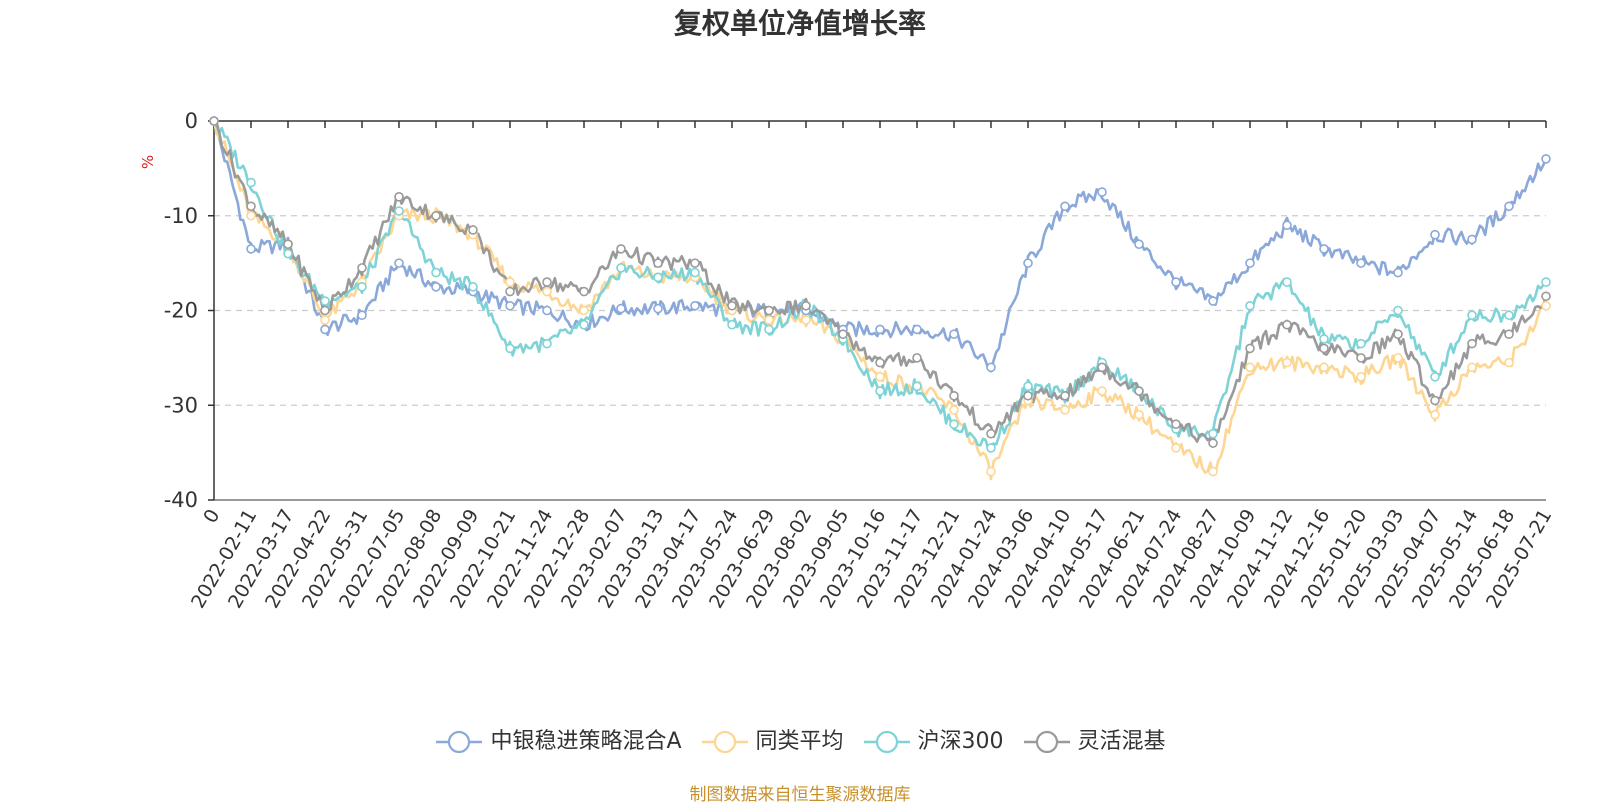  What do you see at coordinates (1121, 741) in the screenshot?
I see `legend-label: 灵活混基` at bounding box center [1121, 741].